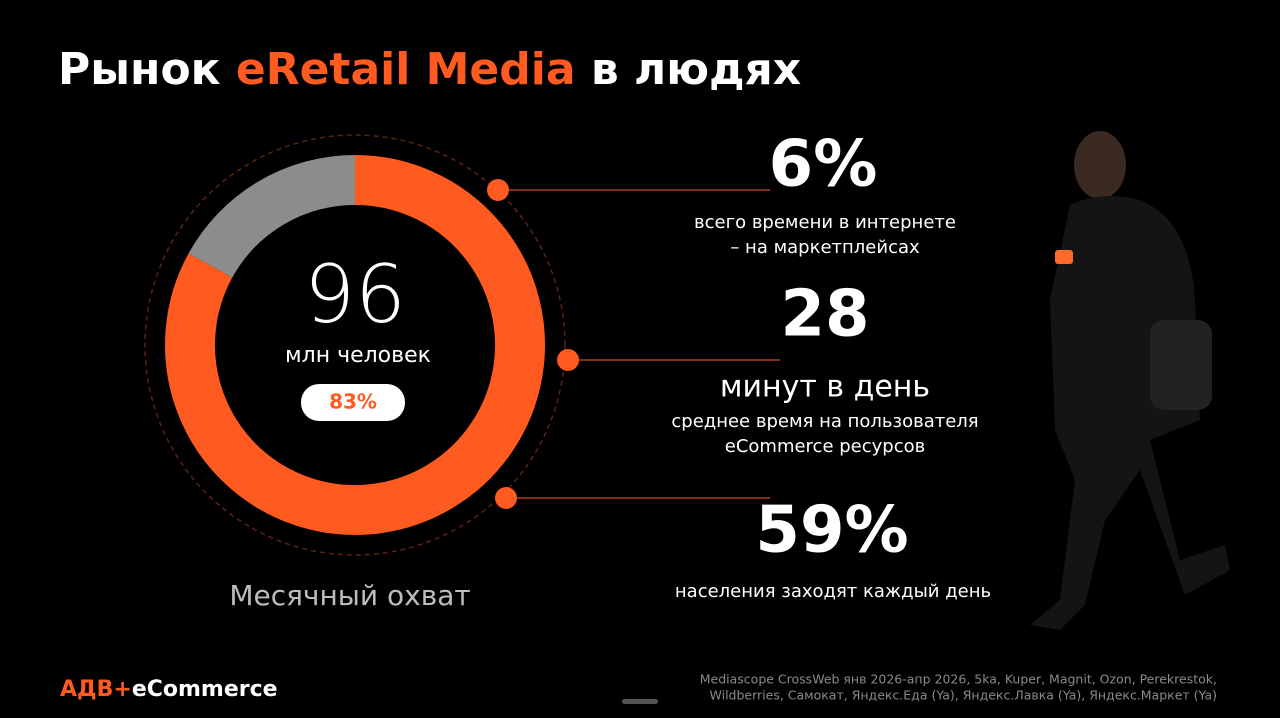 The width and height of the screenshot is (1280, 718). Describe the element at coordinates (825, 222) in the screenshot. I see `stat-text: всего времени в интернете` at that location.